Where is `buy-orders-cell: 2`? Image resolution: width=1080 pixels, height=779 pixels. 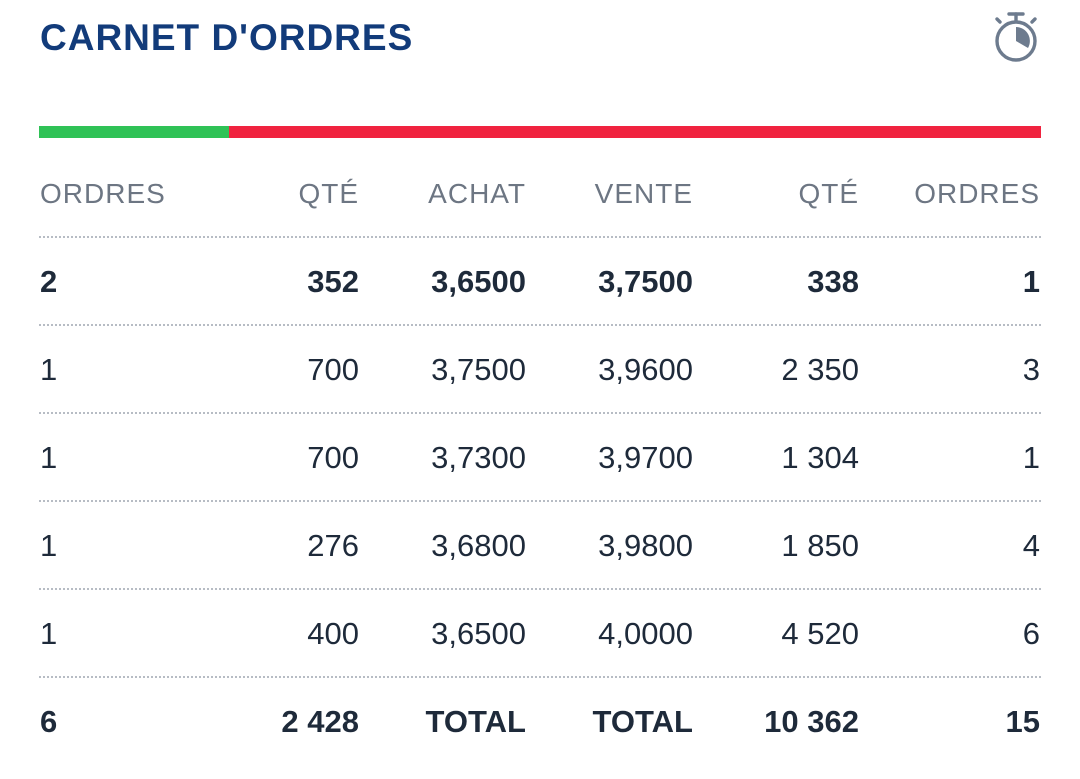 buy-orders-cell: 2 is located at coordinates (49, 281).